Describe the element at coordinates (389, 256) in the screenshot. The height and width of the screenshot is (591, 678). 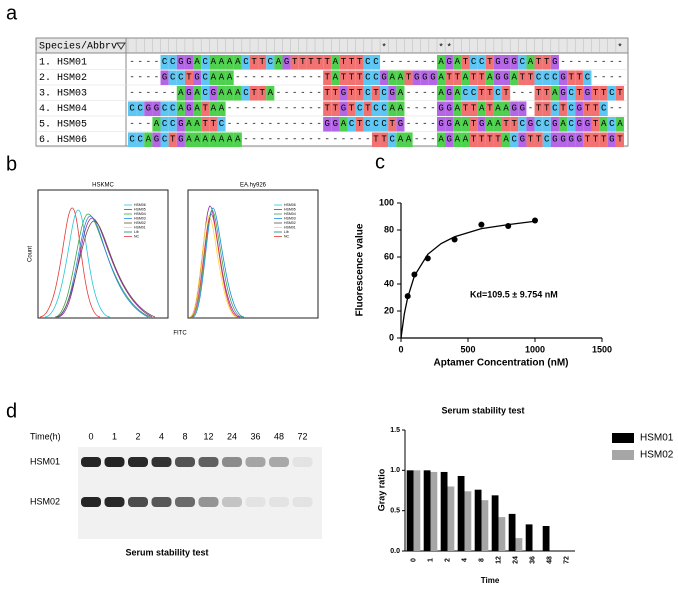
I see `y-tick-label: 60` at that location.